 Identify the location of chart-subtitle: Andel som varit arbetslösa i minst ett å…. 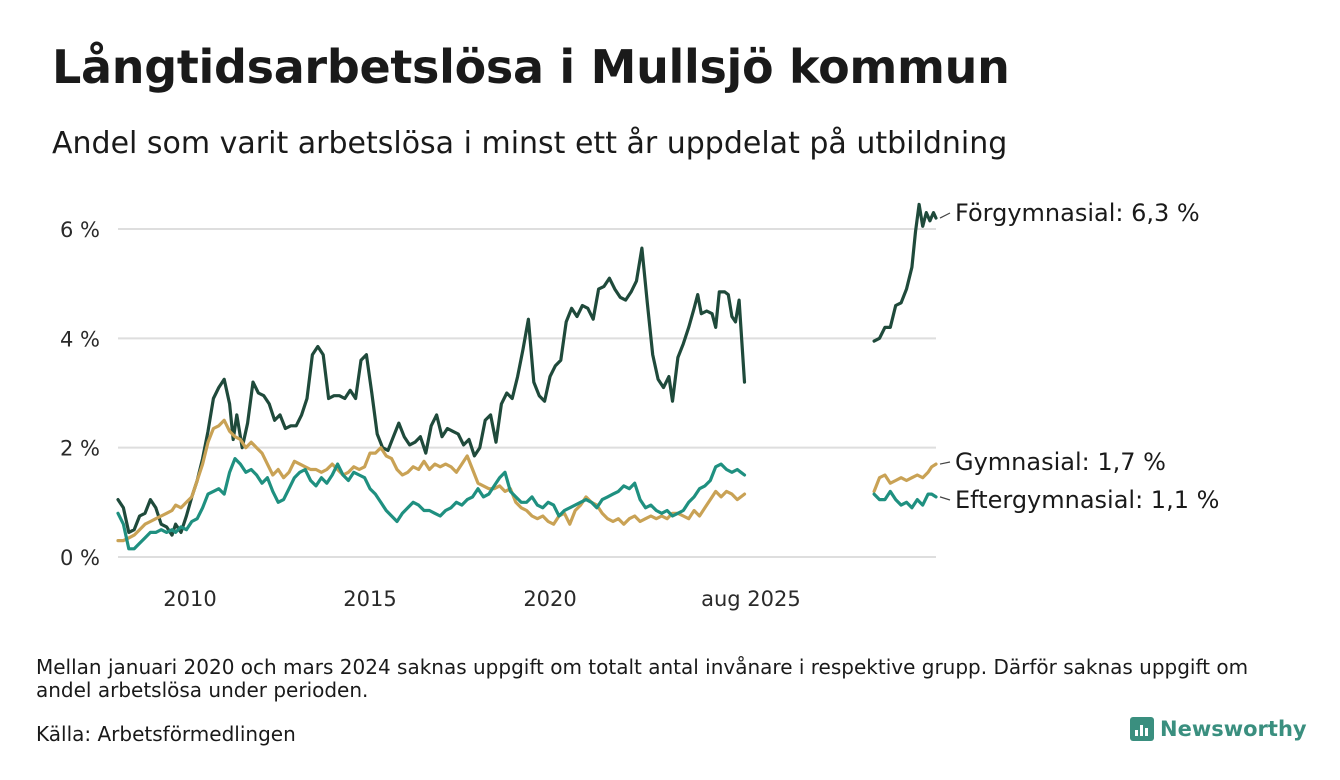
(530, 143).